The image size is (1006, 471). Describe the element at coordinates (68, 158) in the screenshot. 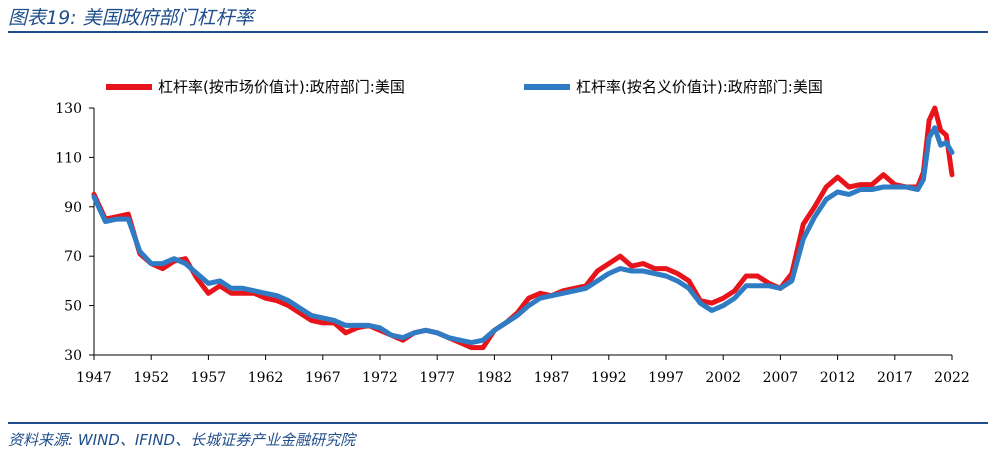

I see `y-tick-label: 110` at that location.